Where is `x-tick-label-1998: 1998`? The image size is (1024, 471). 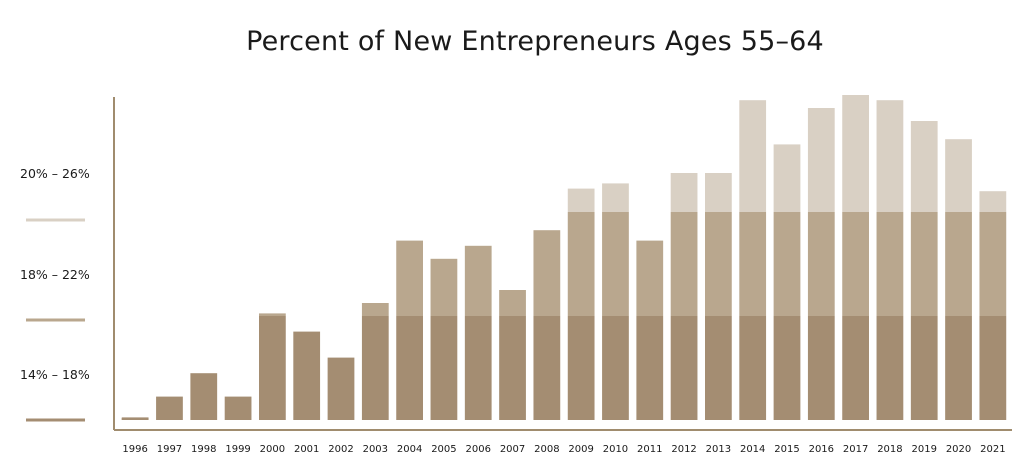 x-tick-label-1998: 1998 is located at coordinates (203, 449).